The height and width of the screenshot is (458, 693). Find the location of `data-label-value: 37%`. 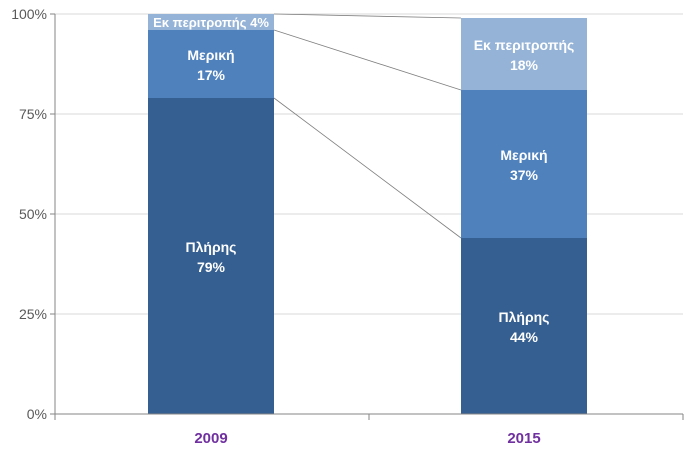

data-label-value: 37% is located at coordinates (524, 175).